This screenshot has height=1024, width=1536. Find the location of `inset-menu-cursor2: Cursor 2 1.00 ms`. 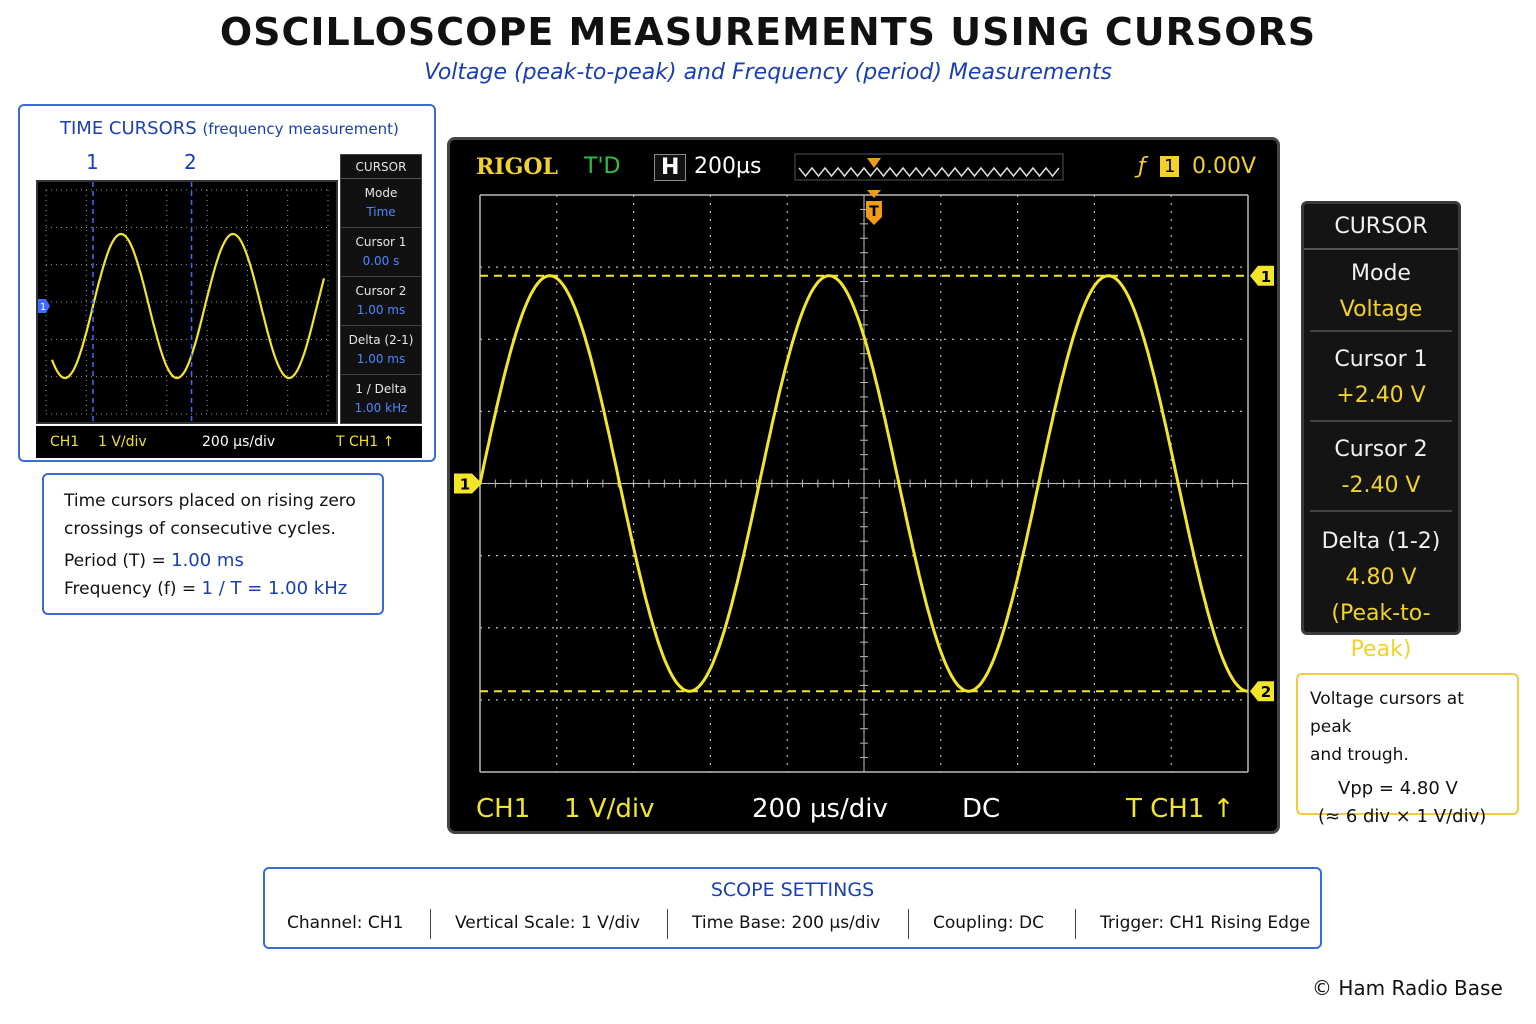

inset-menu-cursor2: Cursor 2 1.00 ms is located at coordinates (381, 301).